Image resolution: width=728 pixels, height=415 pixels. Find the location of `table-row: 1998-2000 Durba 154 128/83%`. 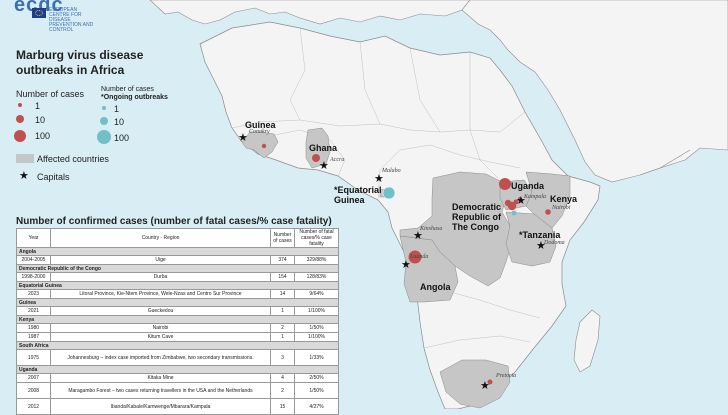

table-row: 1998-2000 Durba 154 128/83% is located at coordinates (177, 277).